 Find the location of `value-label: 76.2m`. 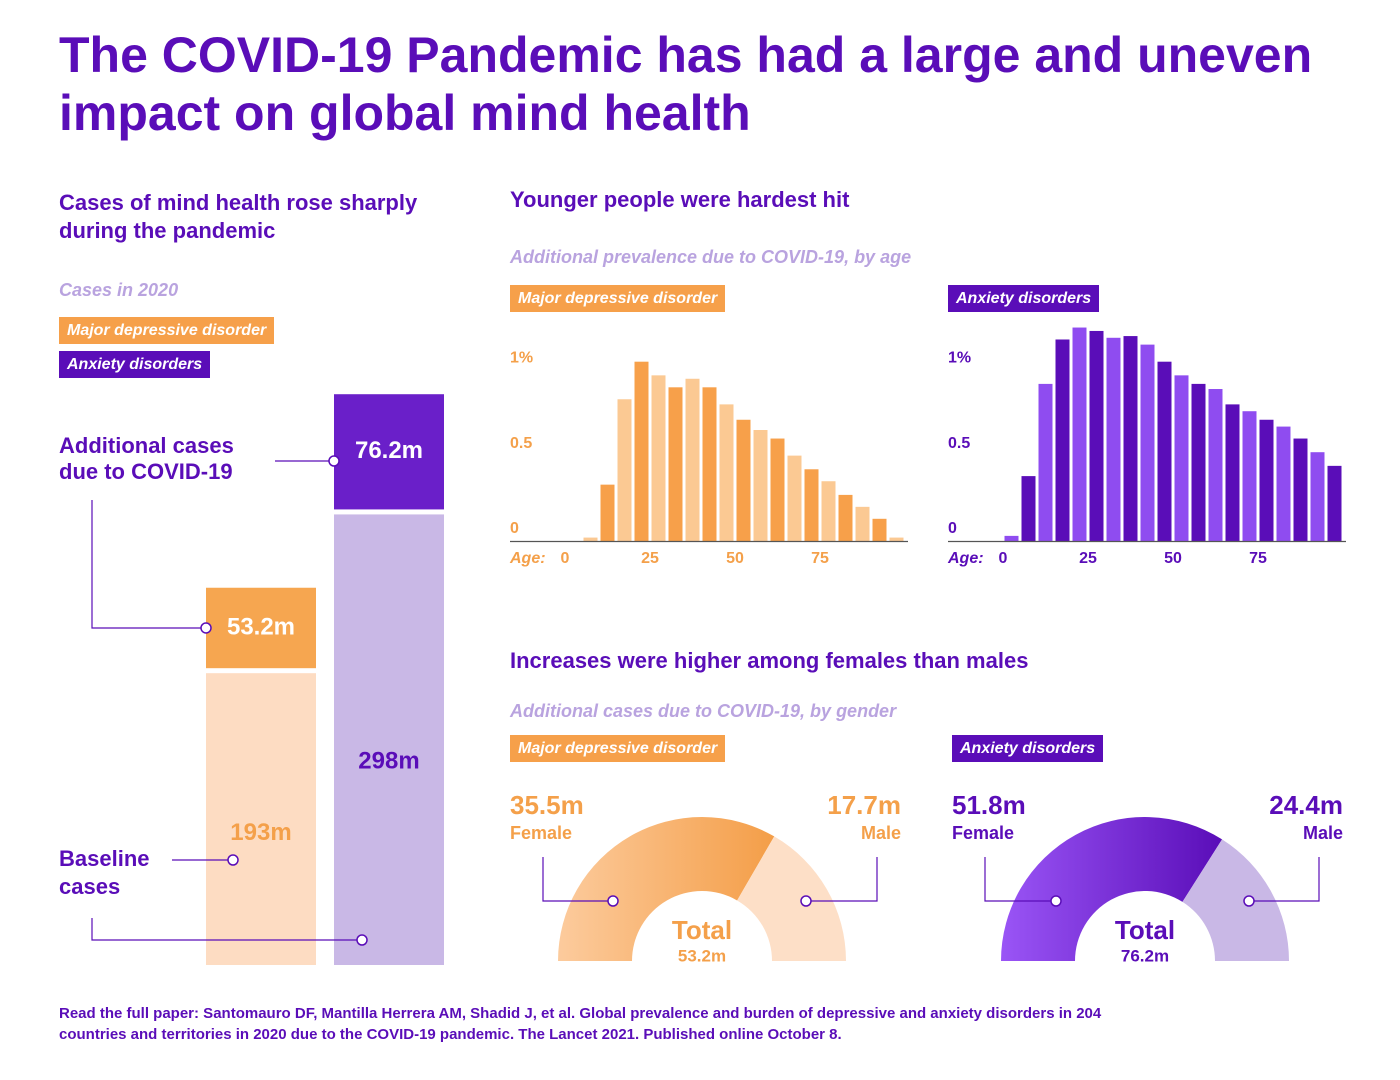

value-label: 76.2m is located at coordinates (389, 450).